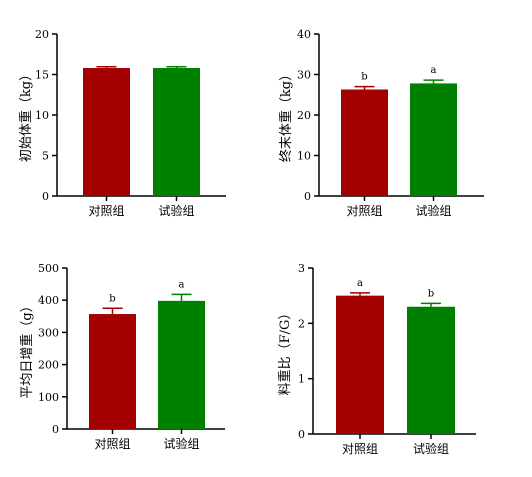  Describe the element at coordinates (48, 300) in the screenshot. I see `y-tick-label: 400` at that location.